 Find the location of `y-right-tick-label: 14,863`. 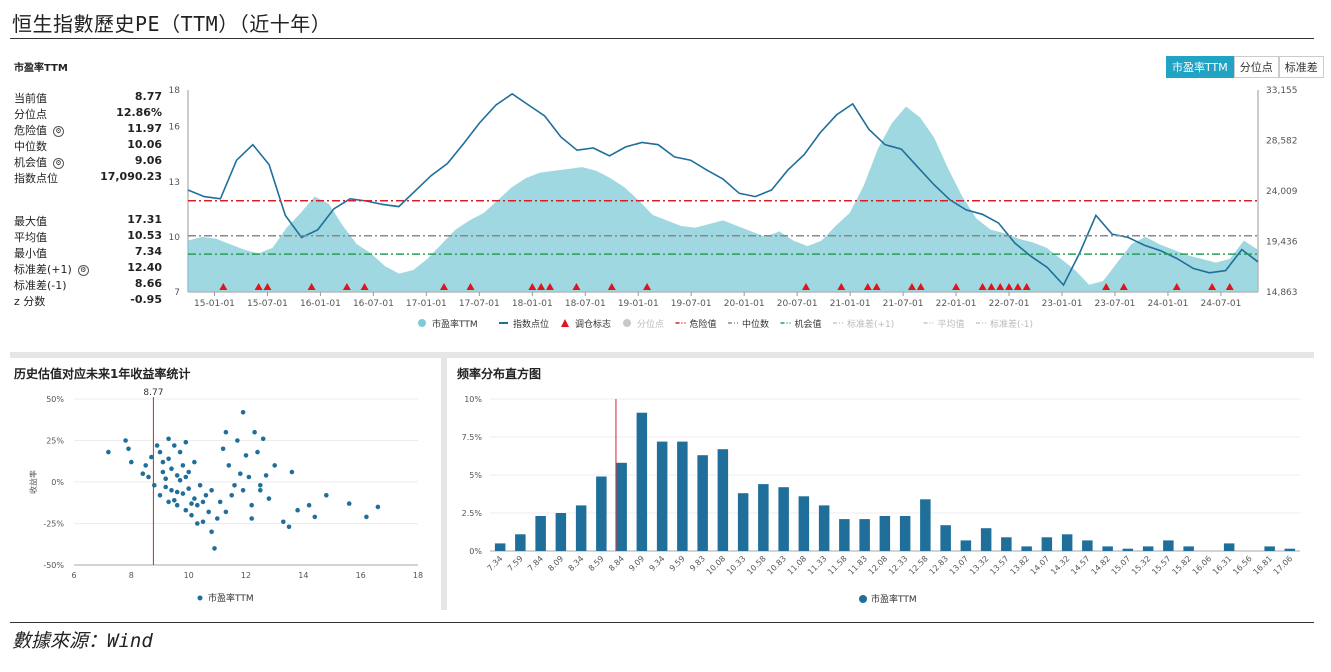

y-right-tick-label: 14,863 is located at coordinates (1282, 293).